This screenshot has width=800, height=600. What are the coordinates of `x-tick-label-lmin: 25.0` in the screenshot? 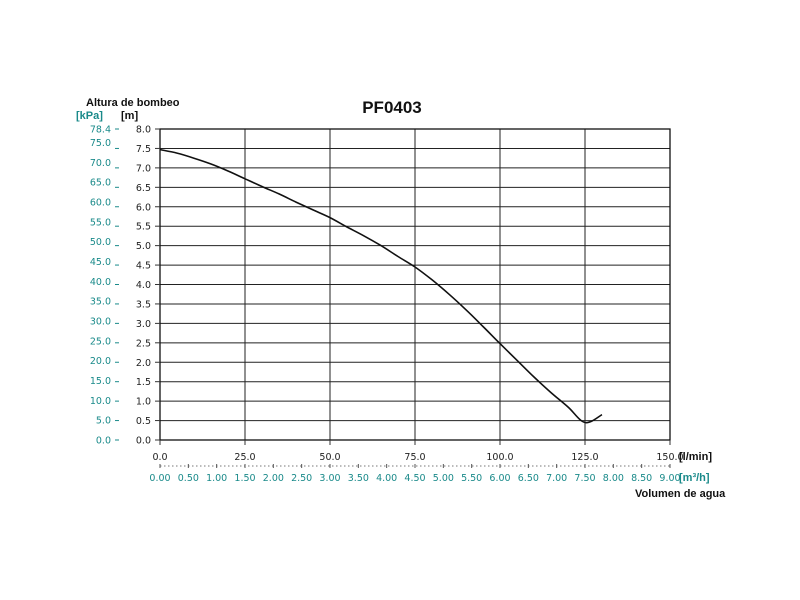 It's located at (244, 457).